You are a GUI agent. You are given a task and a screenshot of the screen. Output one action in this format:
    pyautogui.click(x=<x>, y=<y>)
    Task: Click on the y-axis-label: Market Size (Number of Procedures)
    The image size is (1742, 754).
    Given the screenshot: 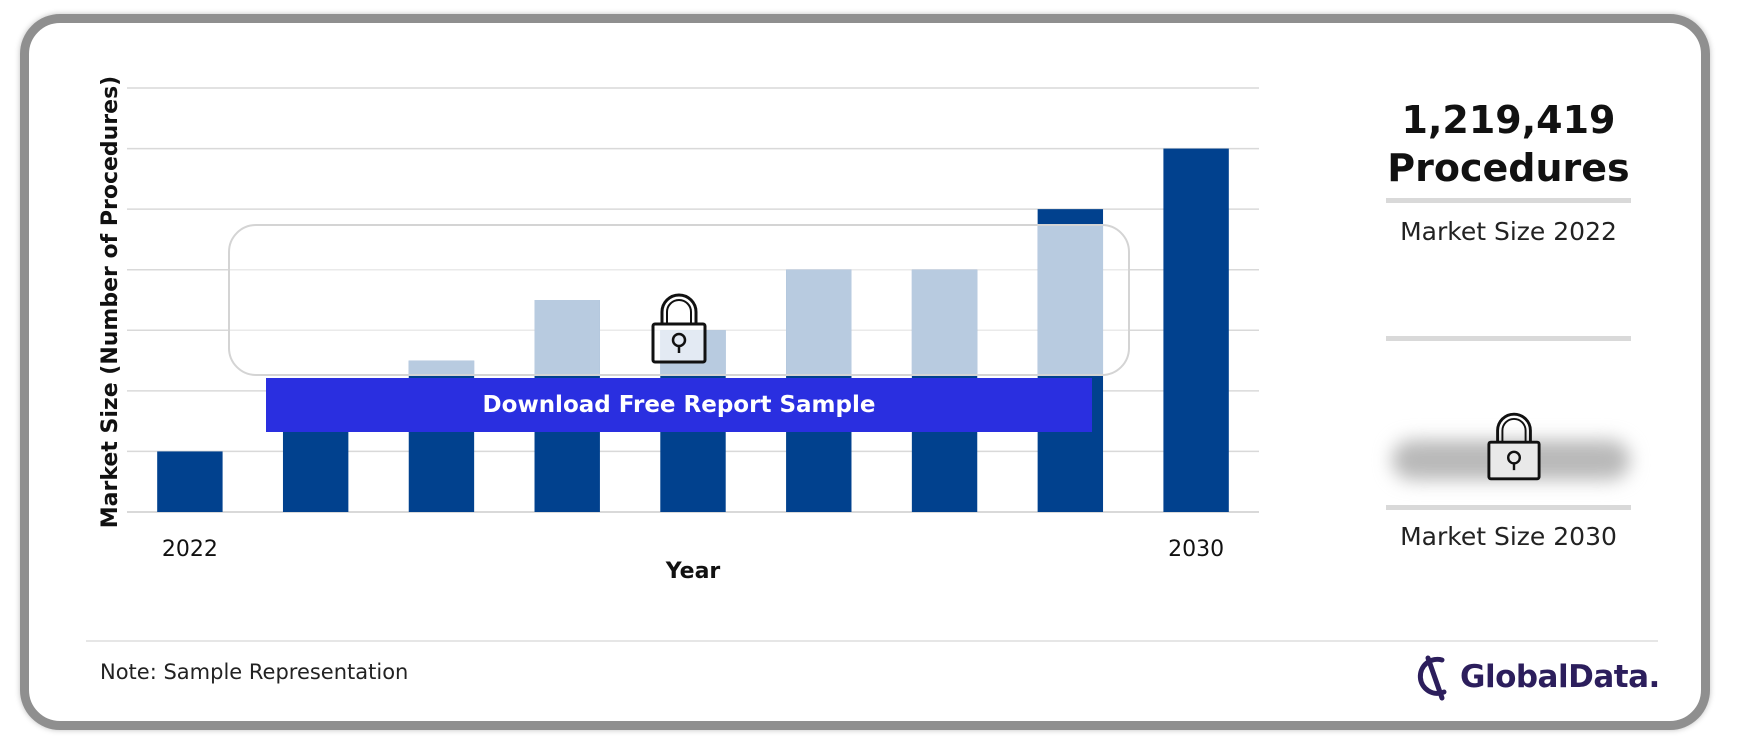 What is the action you would take?
    pyautogui.click(x=110, y=302)
    